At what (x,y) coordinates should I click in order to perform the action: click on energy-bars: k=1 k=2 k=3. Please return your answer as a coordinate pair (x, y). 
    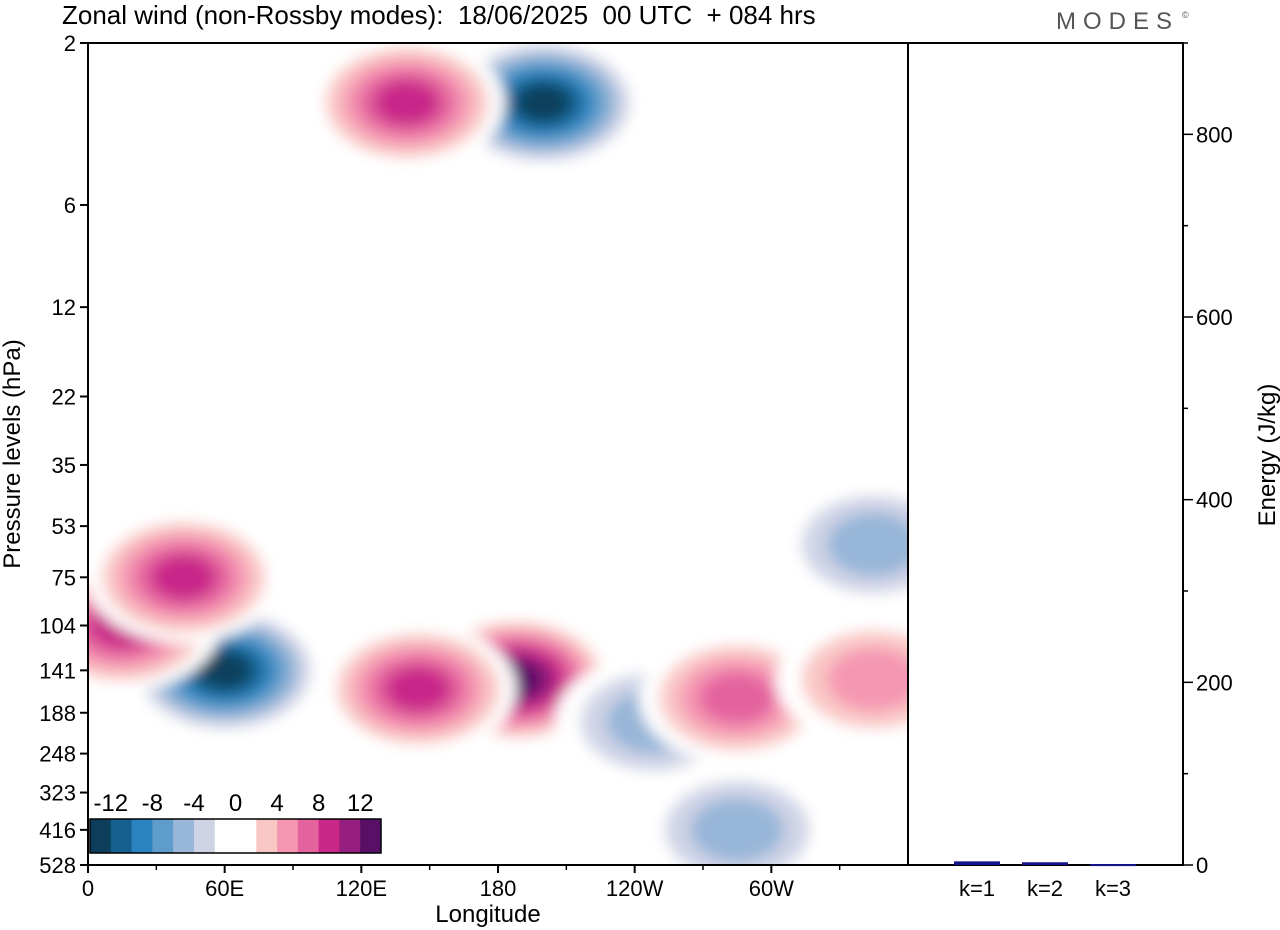
    Looking at the image, I should click on (1045, 881).